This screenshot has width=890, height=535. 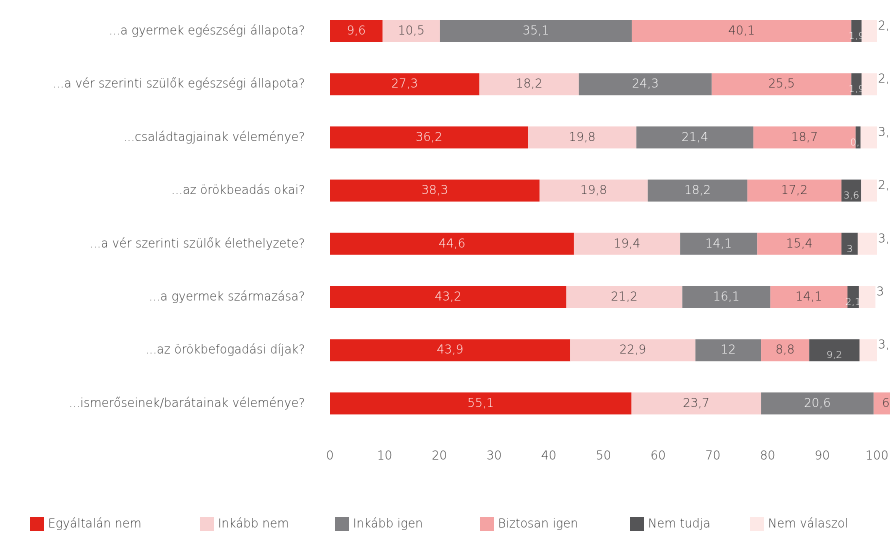 I want to click on value-label: 17,2, so click(x=794, y=190).